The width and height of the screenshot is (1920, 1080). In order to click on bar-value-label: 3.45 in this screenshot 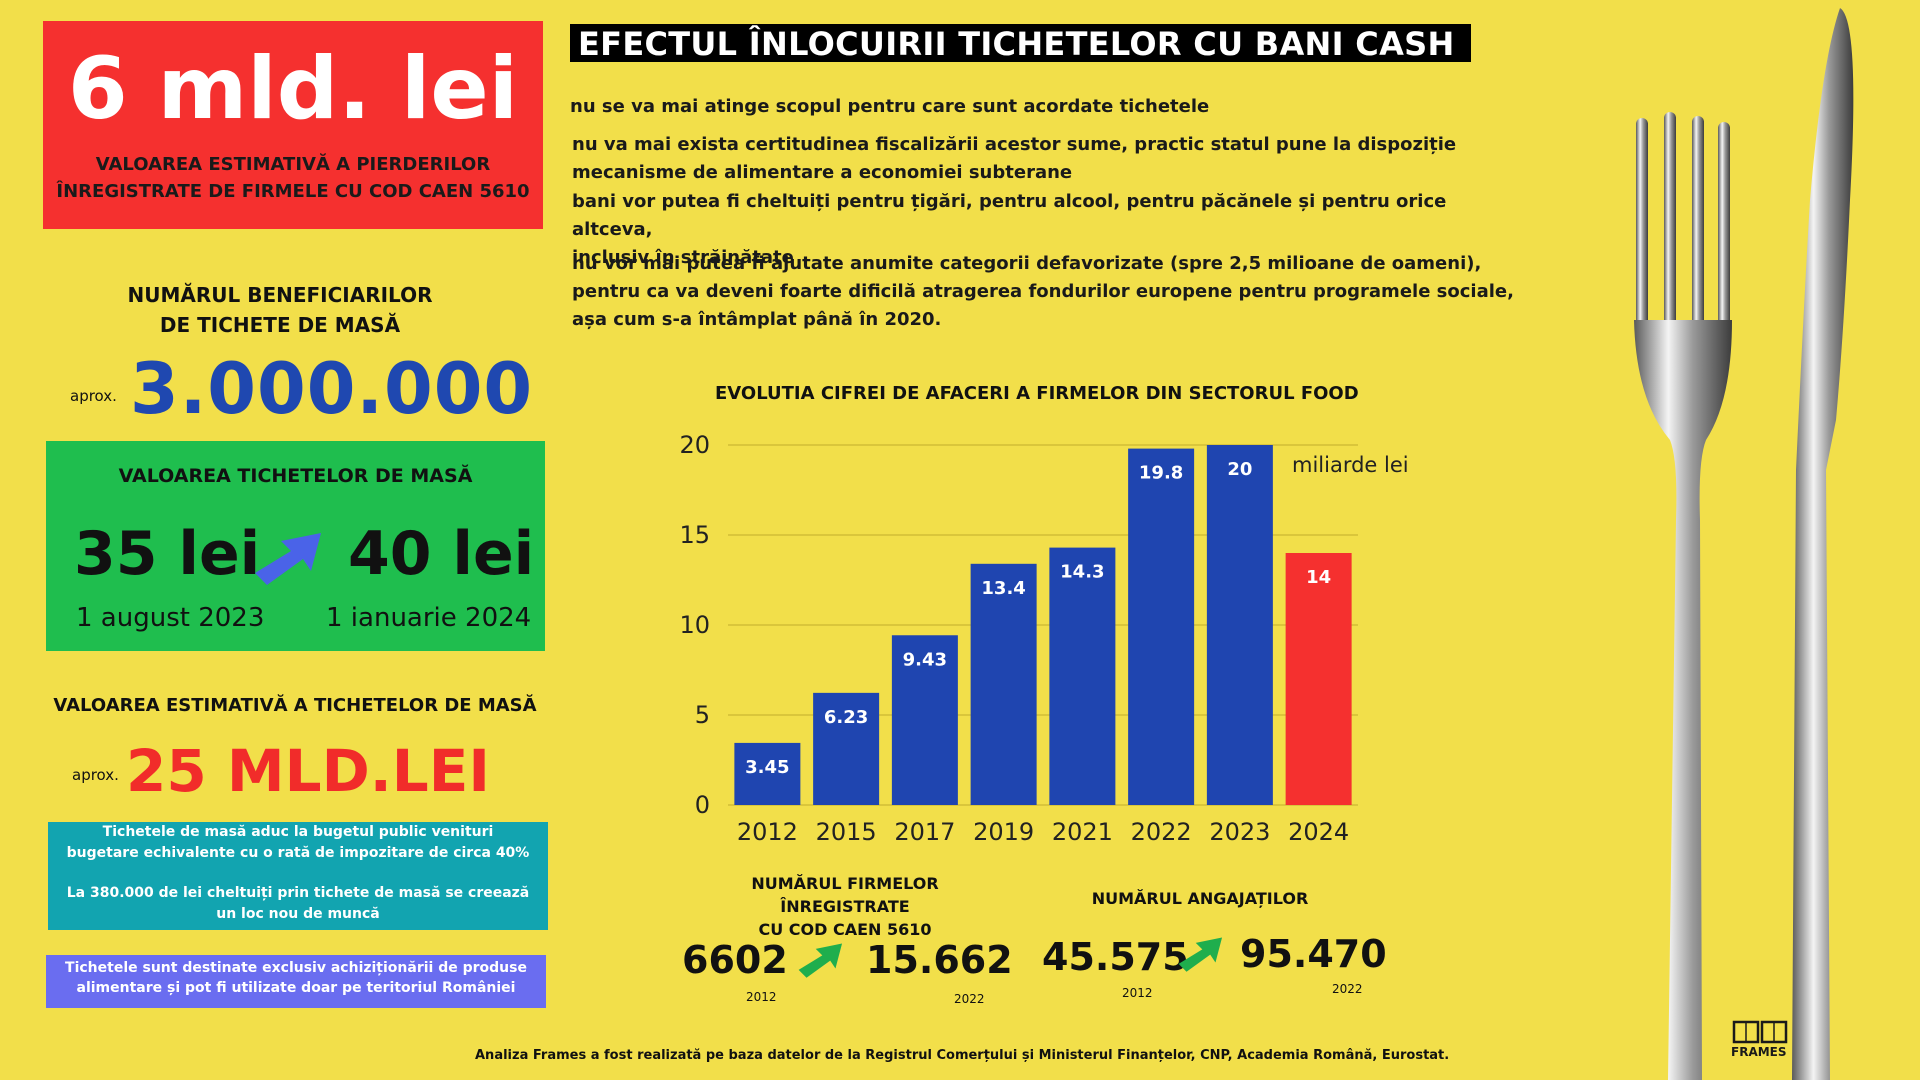, I will do `click(767, 767)`.